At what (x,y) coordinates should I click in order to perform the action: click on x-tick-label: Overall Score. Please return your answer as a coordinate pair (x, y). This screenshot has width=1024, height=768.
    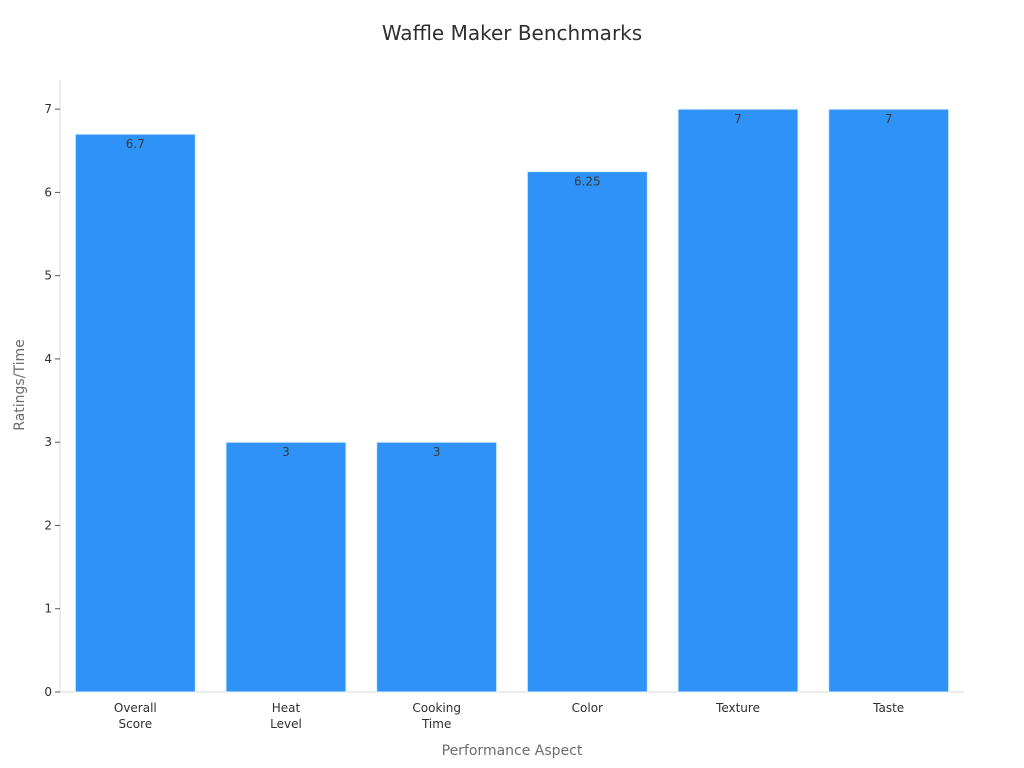
    Looking at the image, I should click on (135, 716).